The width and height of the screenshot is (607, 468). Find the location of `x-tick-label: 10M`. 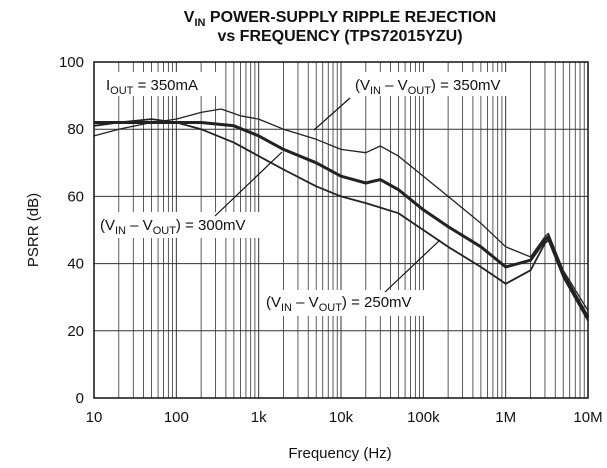

x-tick-label: 10M is located at coordinates (587, 417).